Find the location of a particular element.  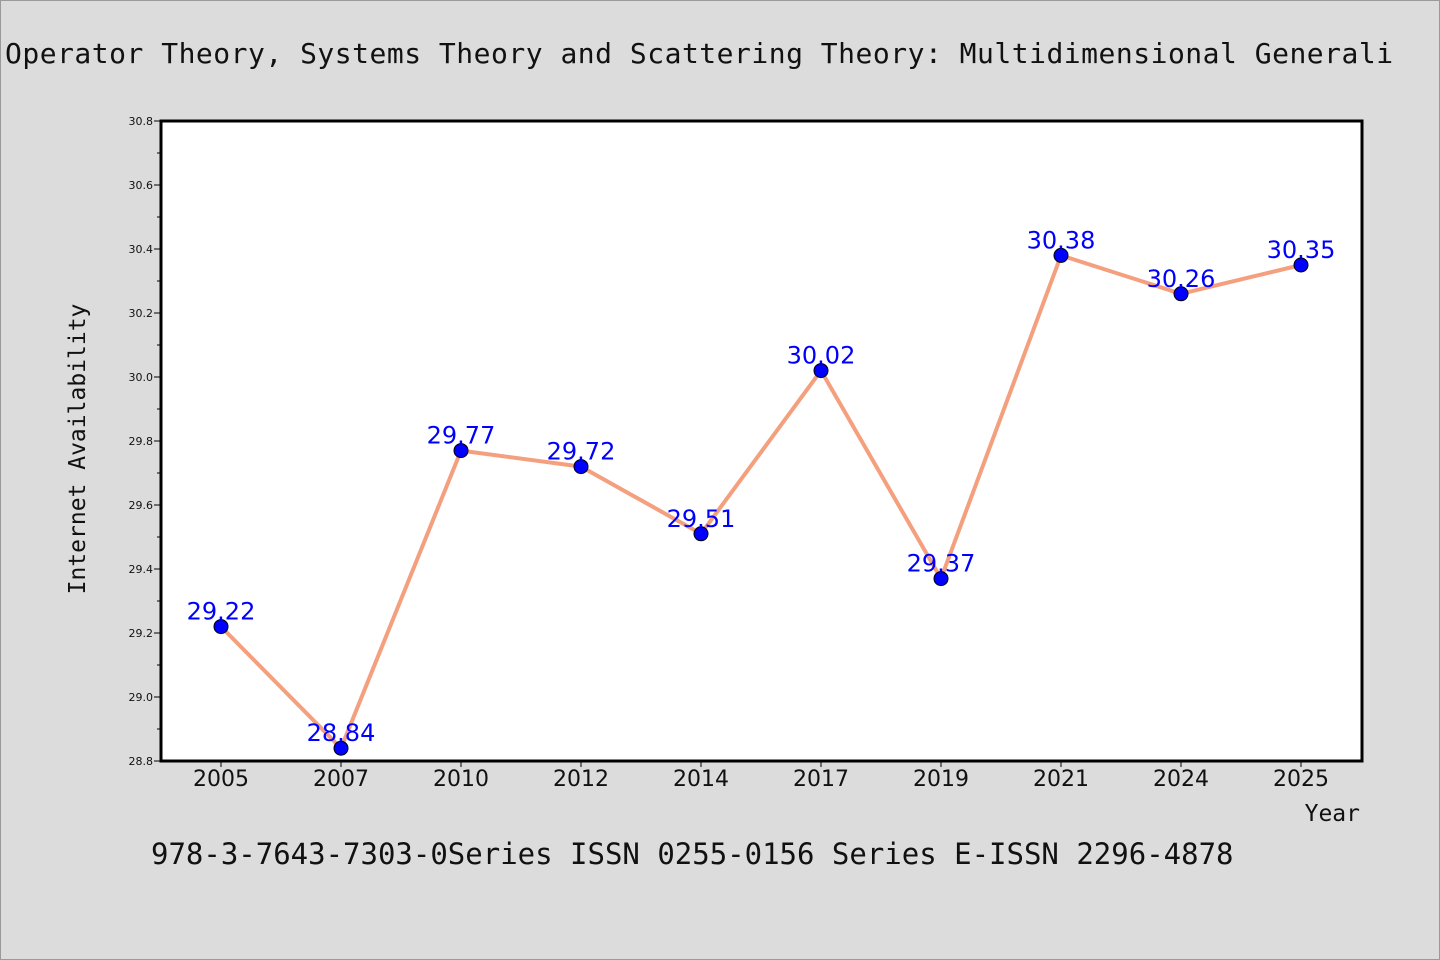

x-tick-label: 2019 is located at coordinates (941, 779).